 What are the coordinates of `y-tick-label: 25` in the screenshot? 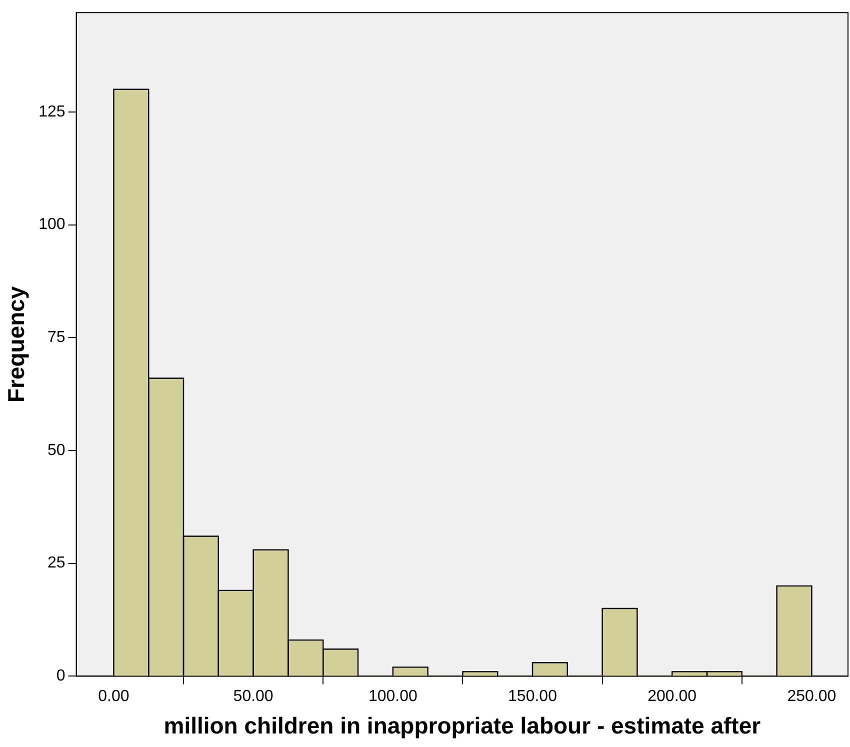 It's located at (57, 563).